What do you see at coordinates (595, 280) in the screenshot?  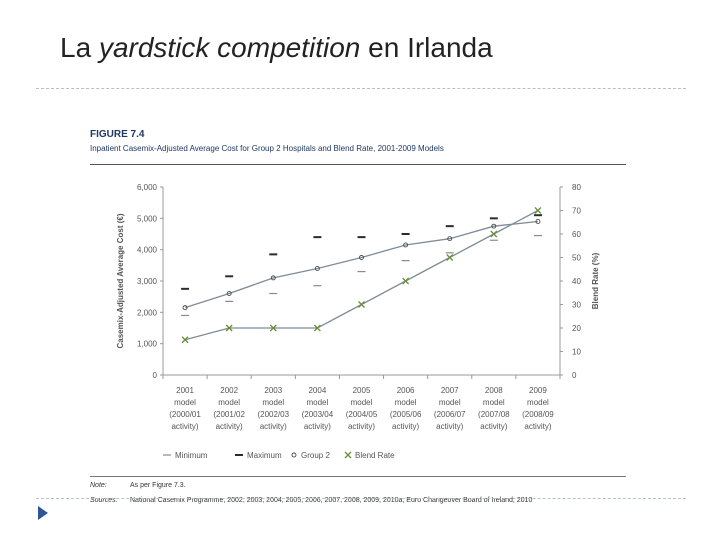 I see `y-axis-title-right: Blend Rate (%)` at bounding box center [595, 280].